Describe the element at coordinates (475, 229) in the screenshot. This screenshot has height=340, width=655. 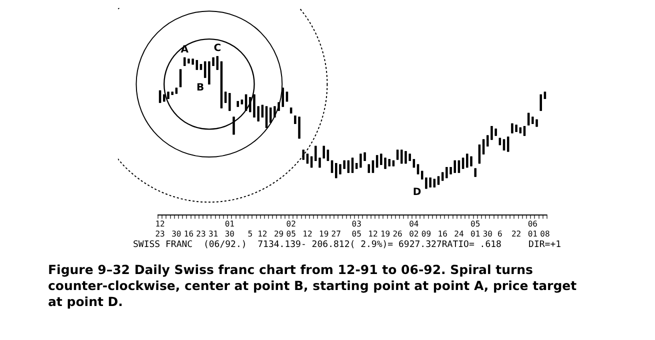
I see `x-tick-label: 05 01` at that location.